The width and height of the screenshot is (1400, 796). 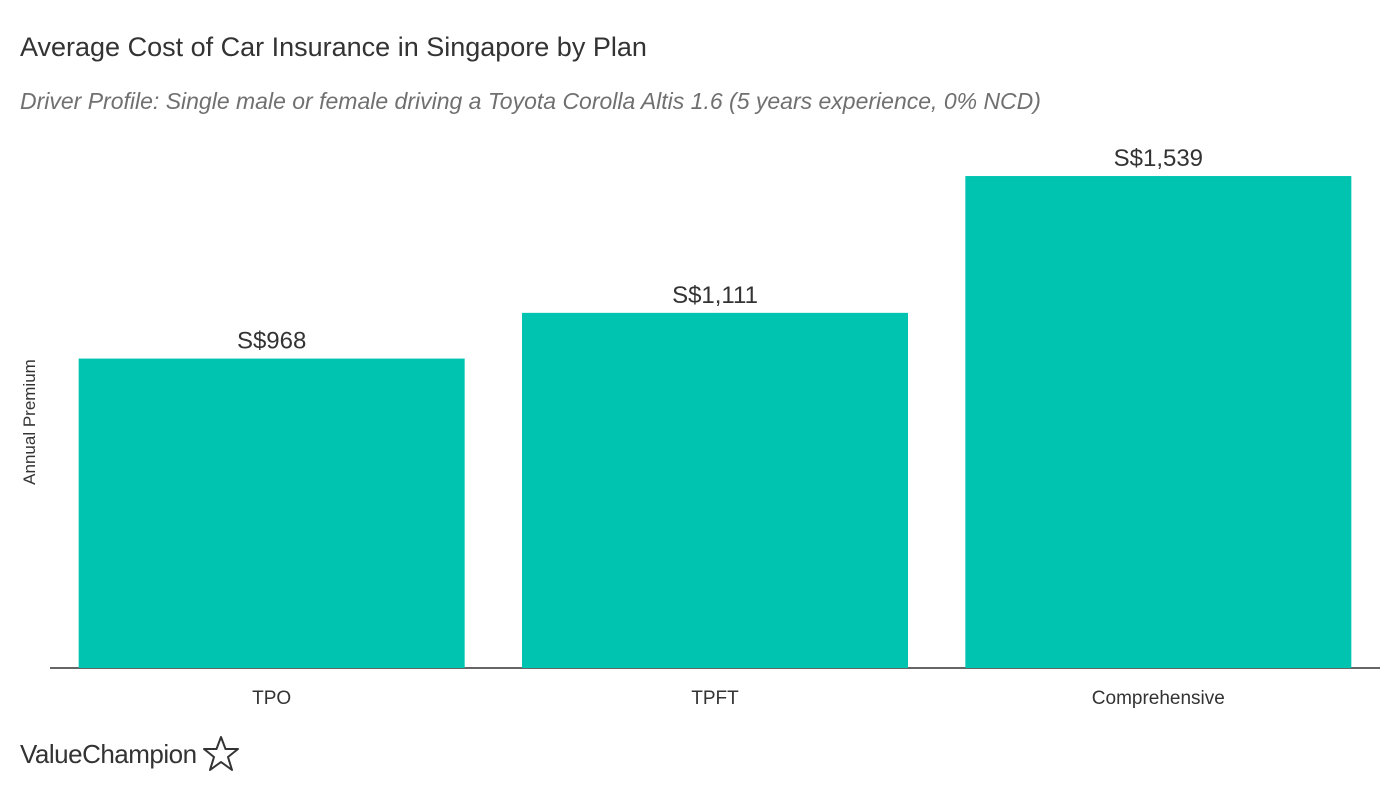 I want to click on bar-tpo, so click(x=271, y=513).